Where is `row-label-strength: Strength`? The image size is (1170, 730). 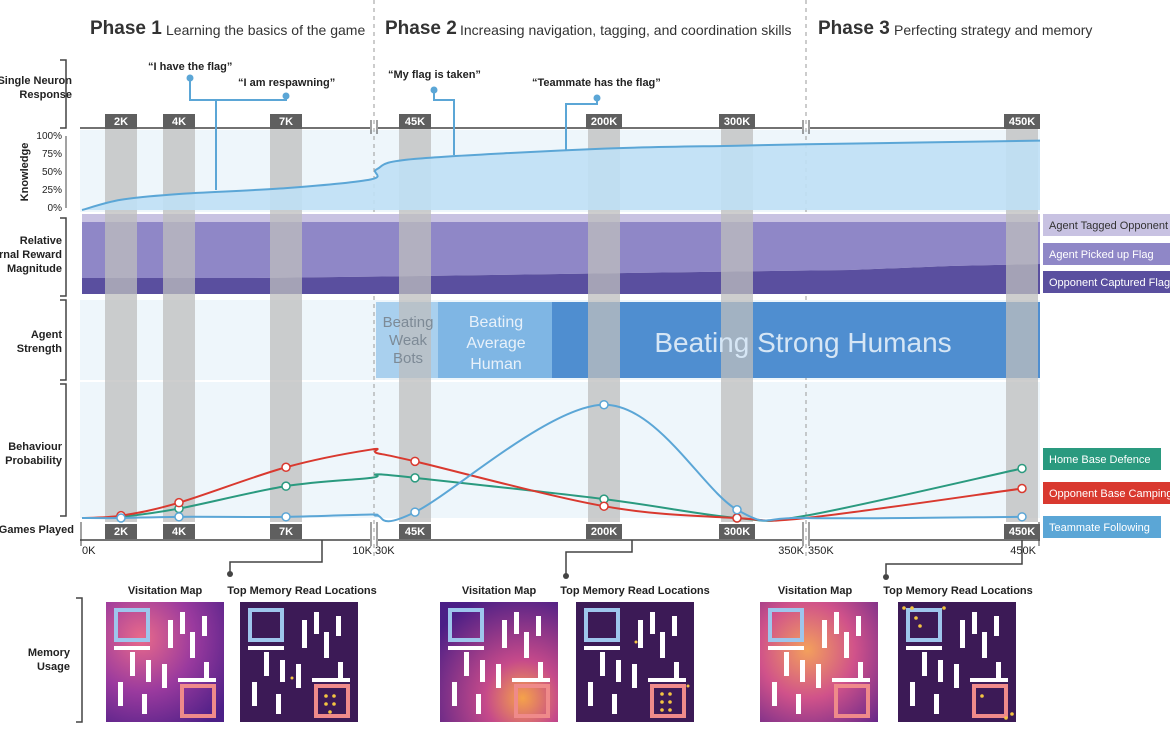
row-label-strength: Strength is located at coordinates (40, 349).